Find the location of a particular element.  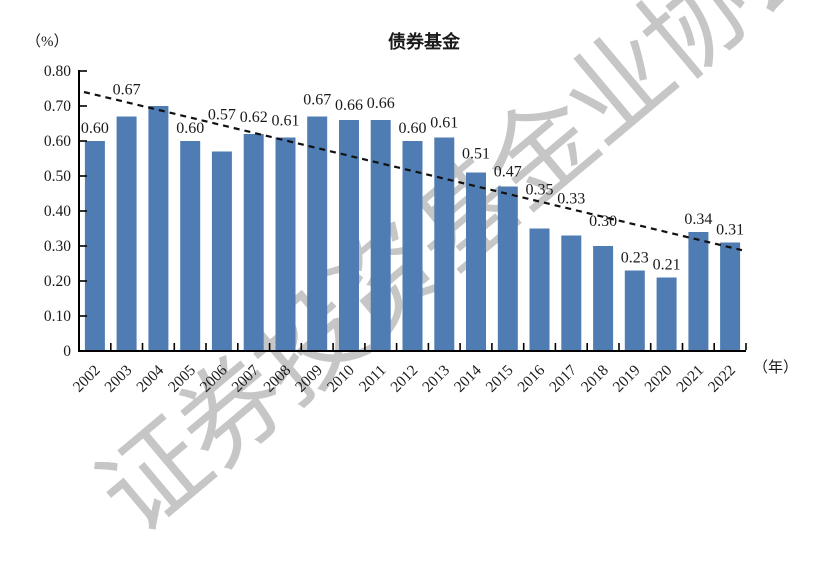

bar-value-label-2022: 0.31 is located at coordinates (730, 230).